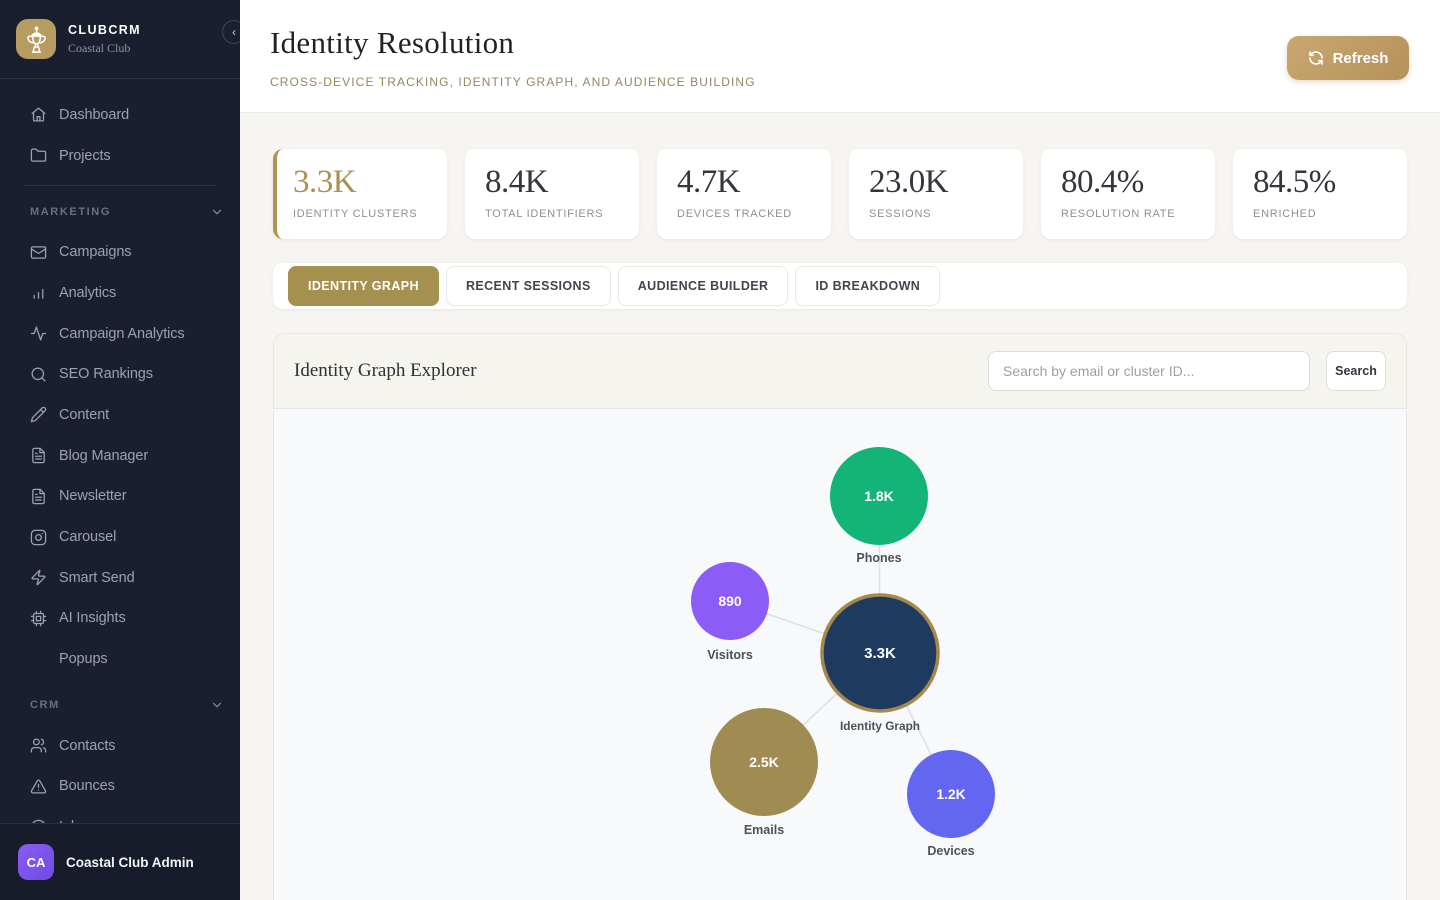 Image resolution: width=1440 pixels, height=900 pixels. Describe the element at coordinates (764, 762) in the screenshot. I see `svg-text: 2.5K` at that location.